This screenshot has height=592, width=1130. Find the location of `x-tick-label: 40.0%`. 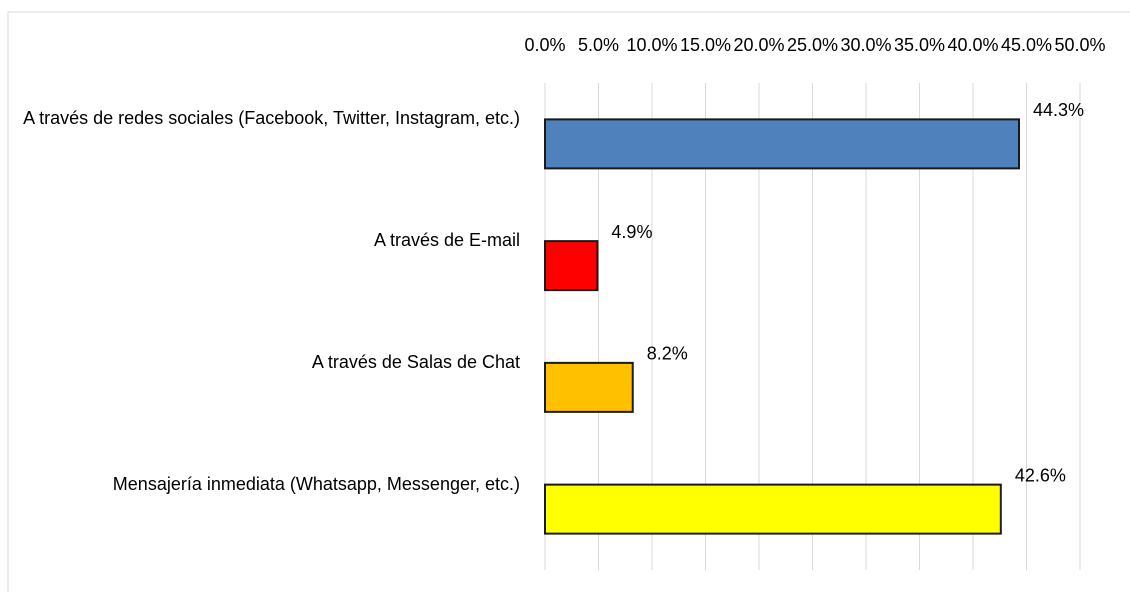

x-tick-label: 40.0% is located at coordinates (972, 45).